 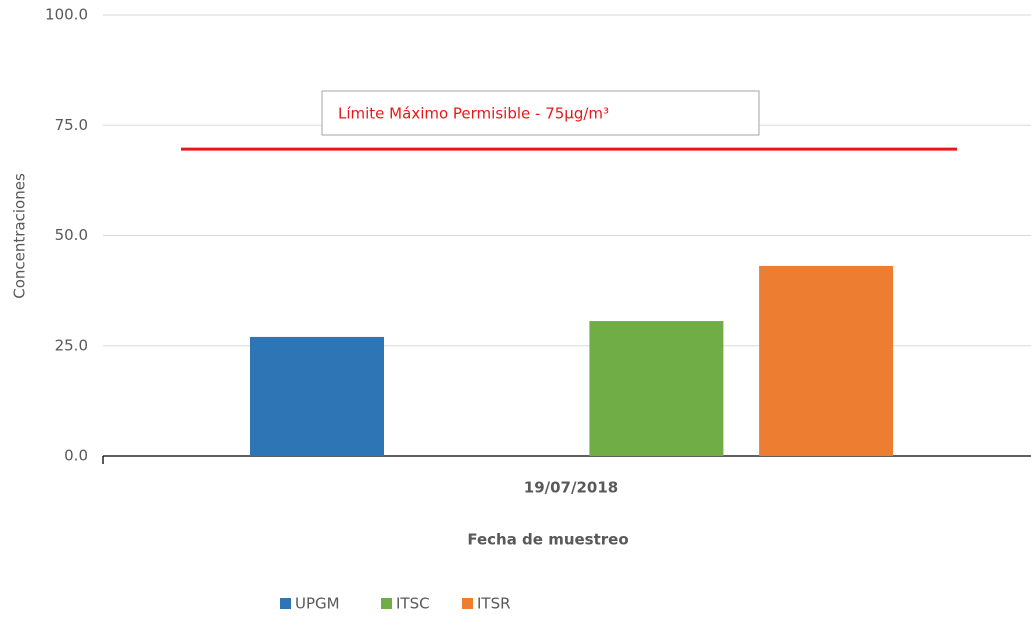 What do you see at coordinates (473, 114) in the screenshot?
I see `annotation: Límite Máximo Permisible - 75µg/m³` at bounding box center [473, 114].